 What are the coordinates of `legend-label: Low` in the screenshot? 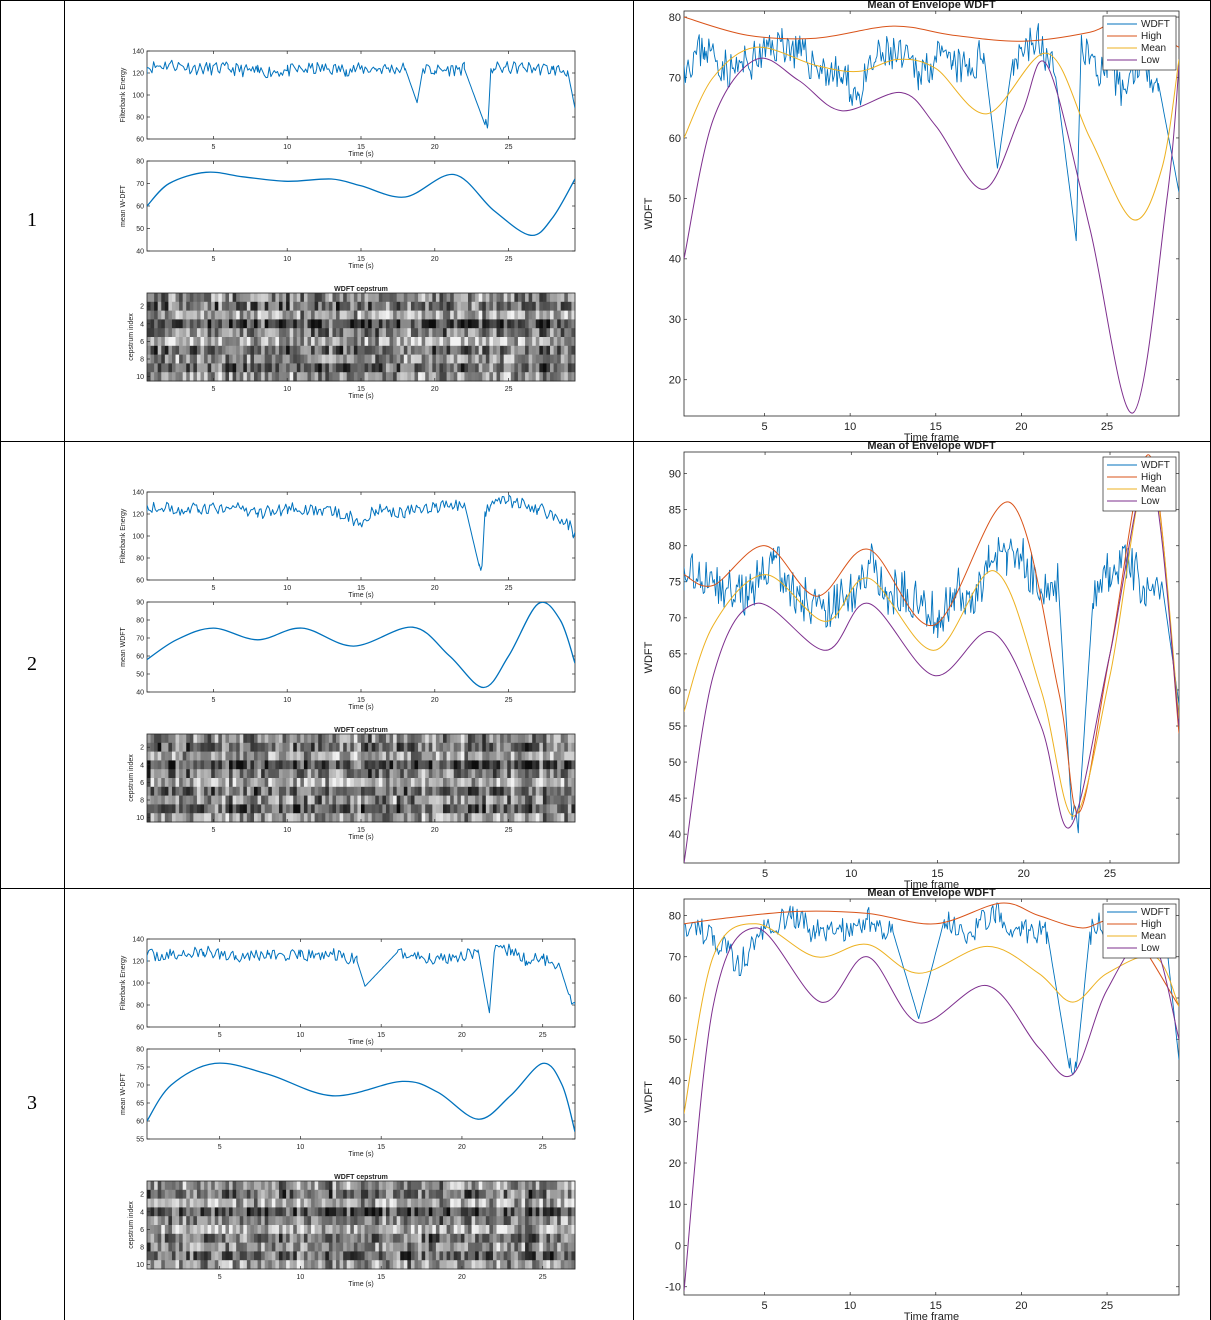 It's located at (1150, 948).